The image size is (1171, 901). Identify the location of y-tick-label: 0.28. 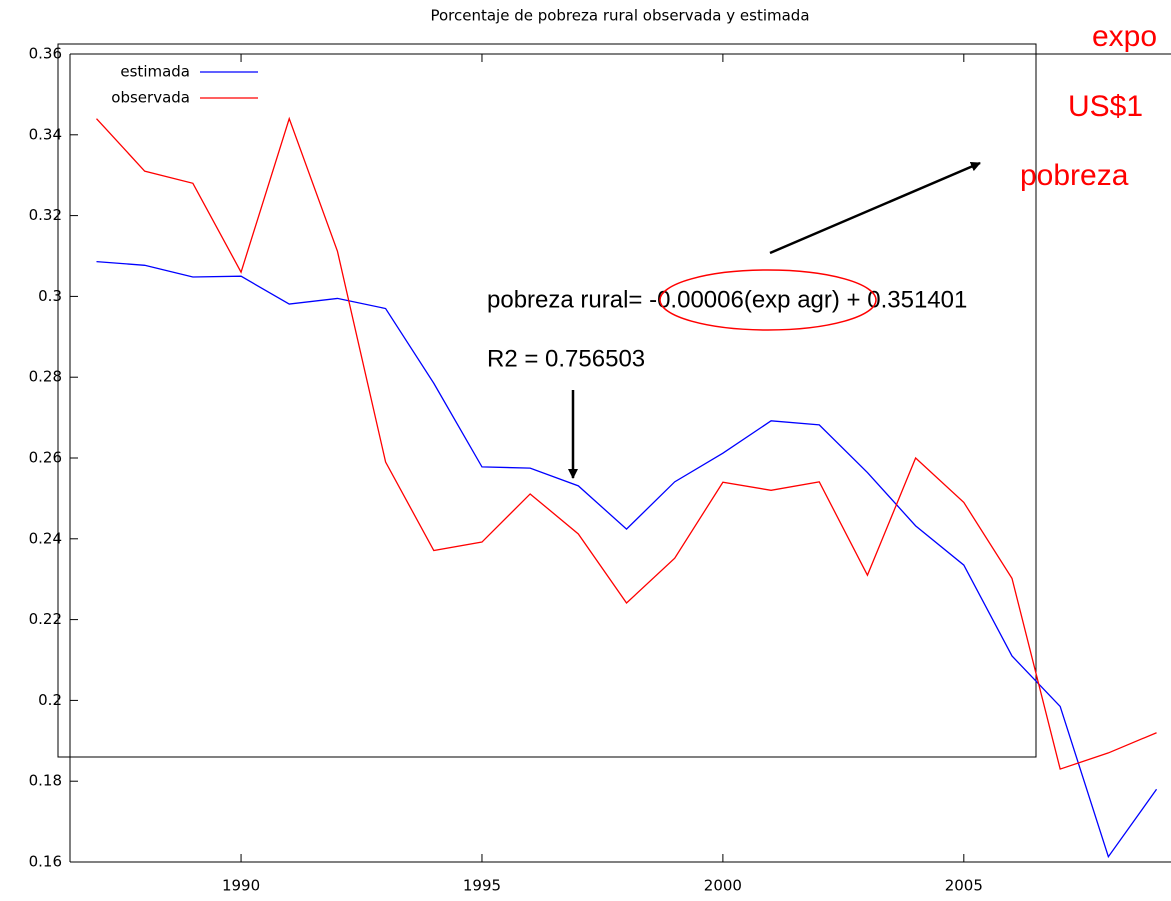
(45, 377).